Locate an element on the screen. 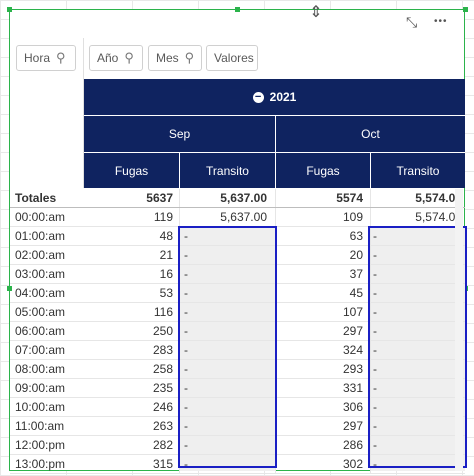 The height and width of the screenshot is (476, 474). table-row: 13:00:pm 315-302- is located at coordinates (237, 464).